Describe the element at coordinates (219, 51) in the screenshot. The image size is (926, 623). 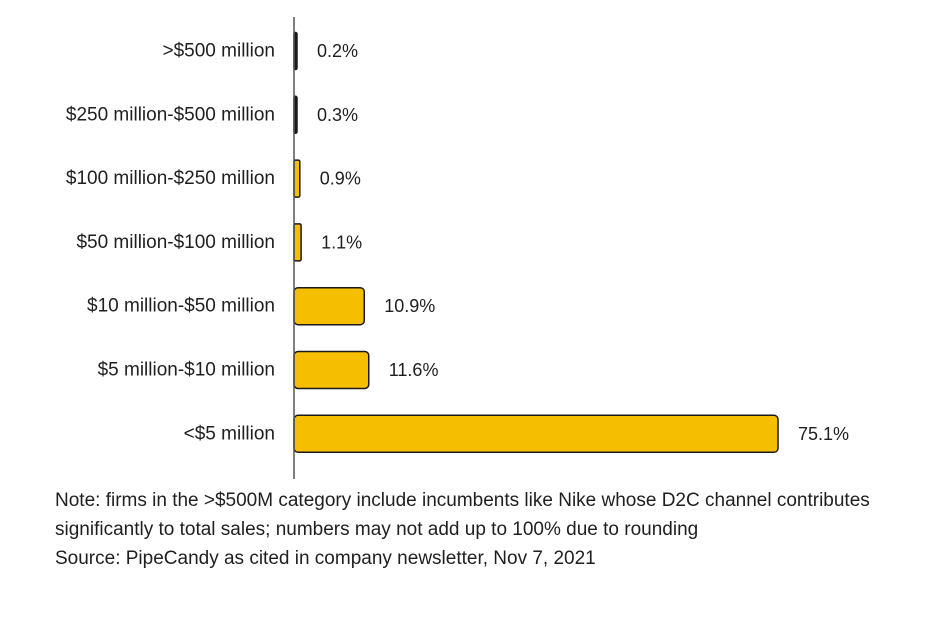
I see `category-label-0: >$500 million` at that location.